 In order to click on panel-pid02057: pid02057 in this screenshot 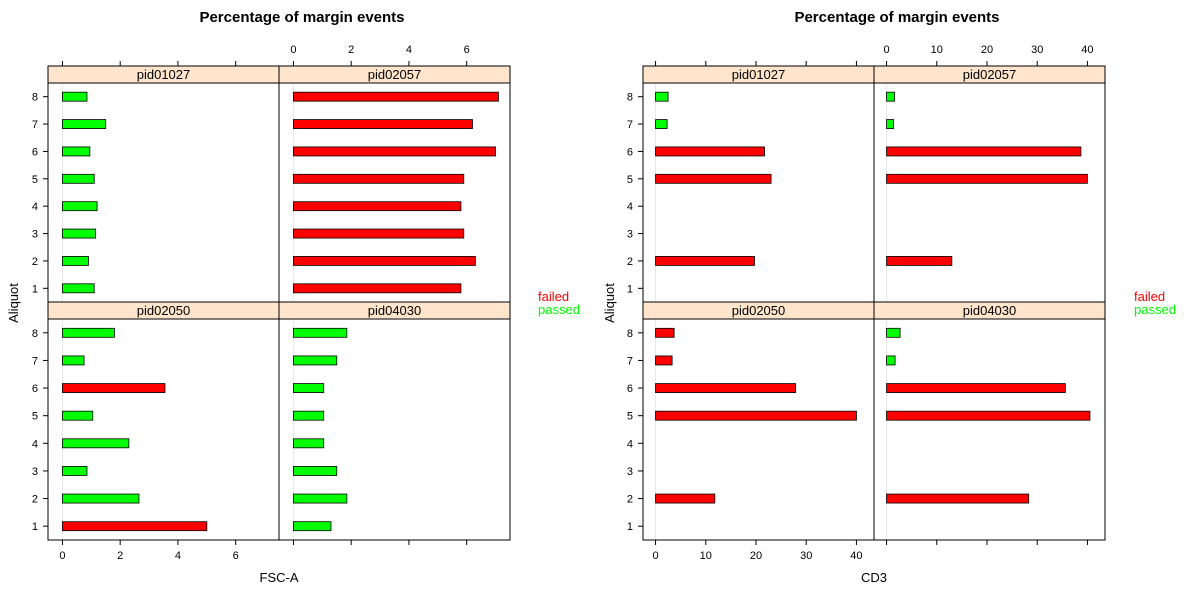, I will do `click(394, 184)`.